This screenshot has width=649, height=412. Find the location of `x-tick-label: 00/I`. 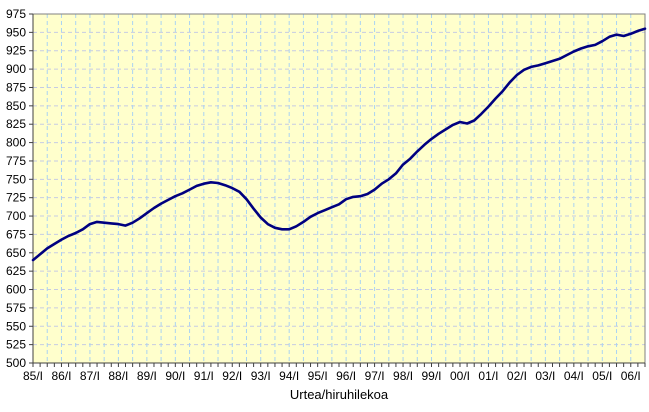

x-tick-label: 00/I is located at coordinates (460, 376).